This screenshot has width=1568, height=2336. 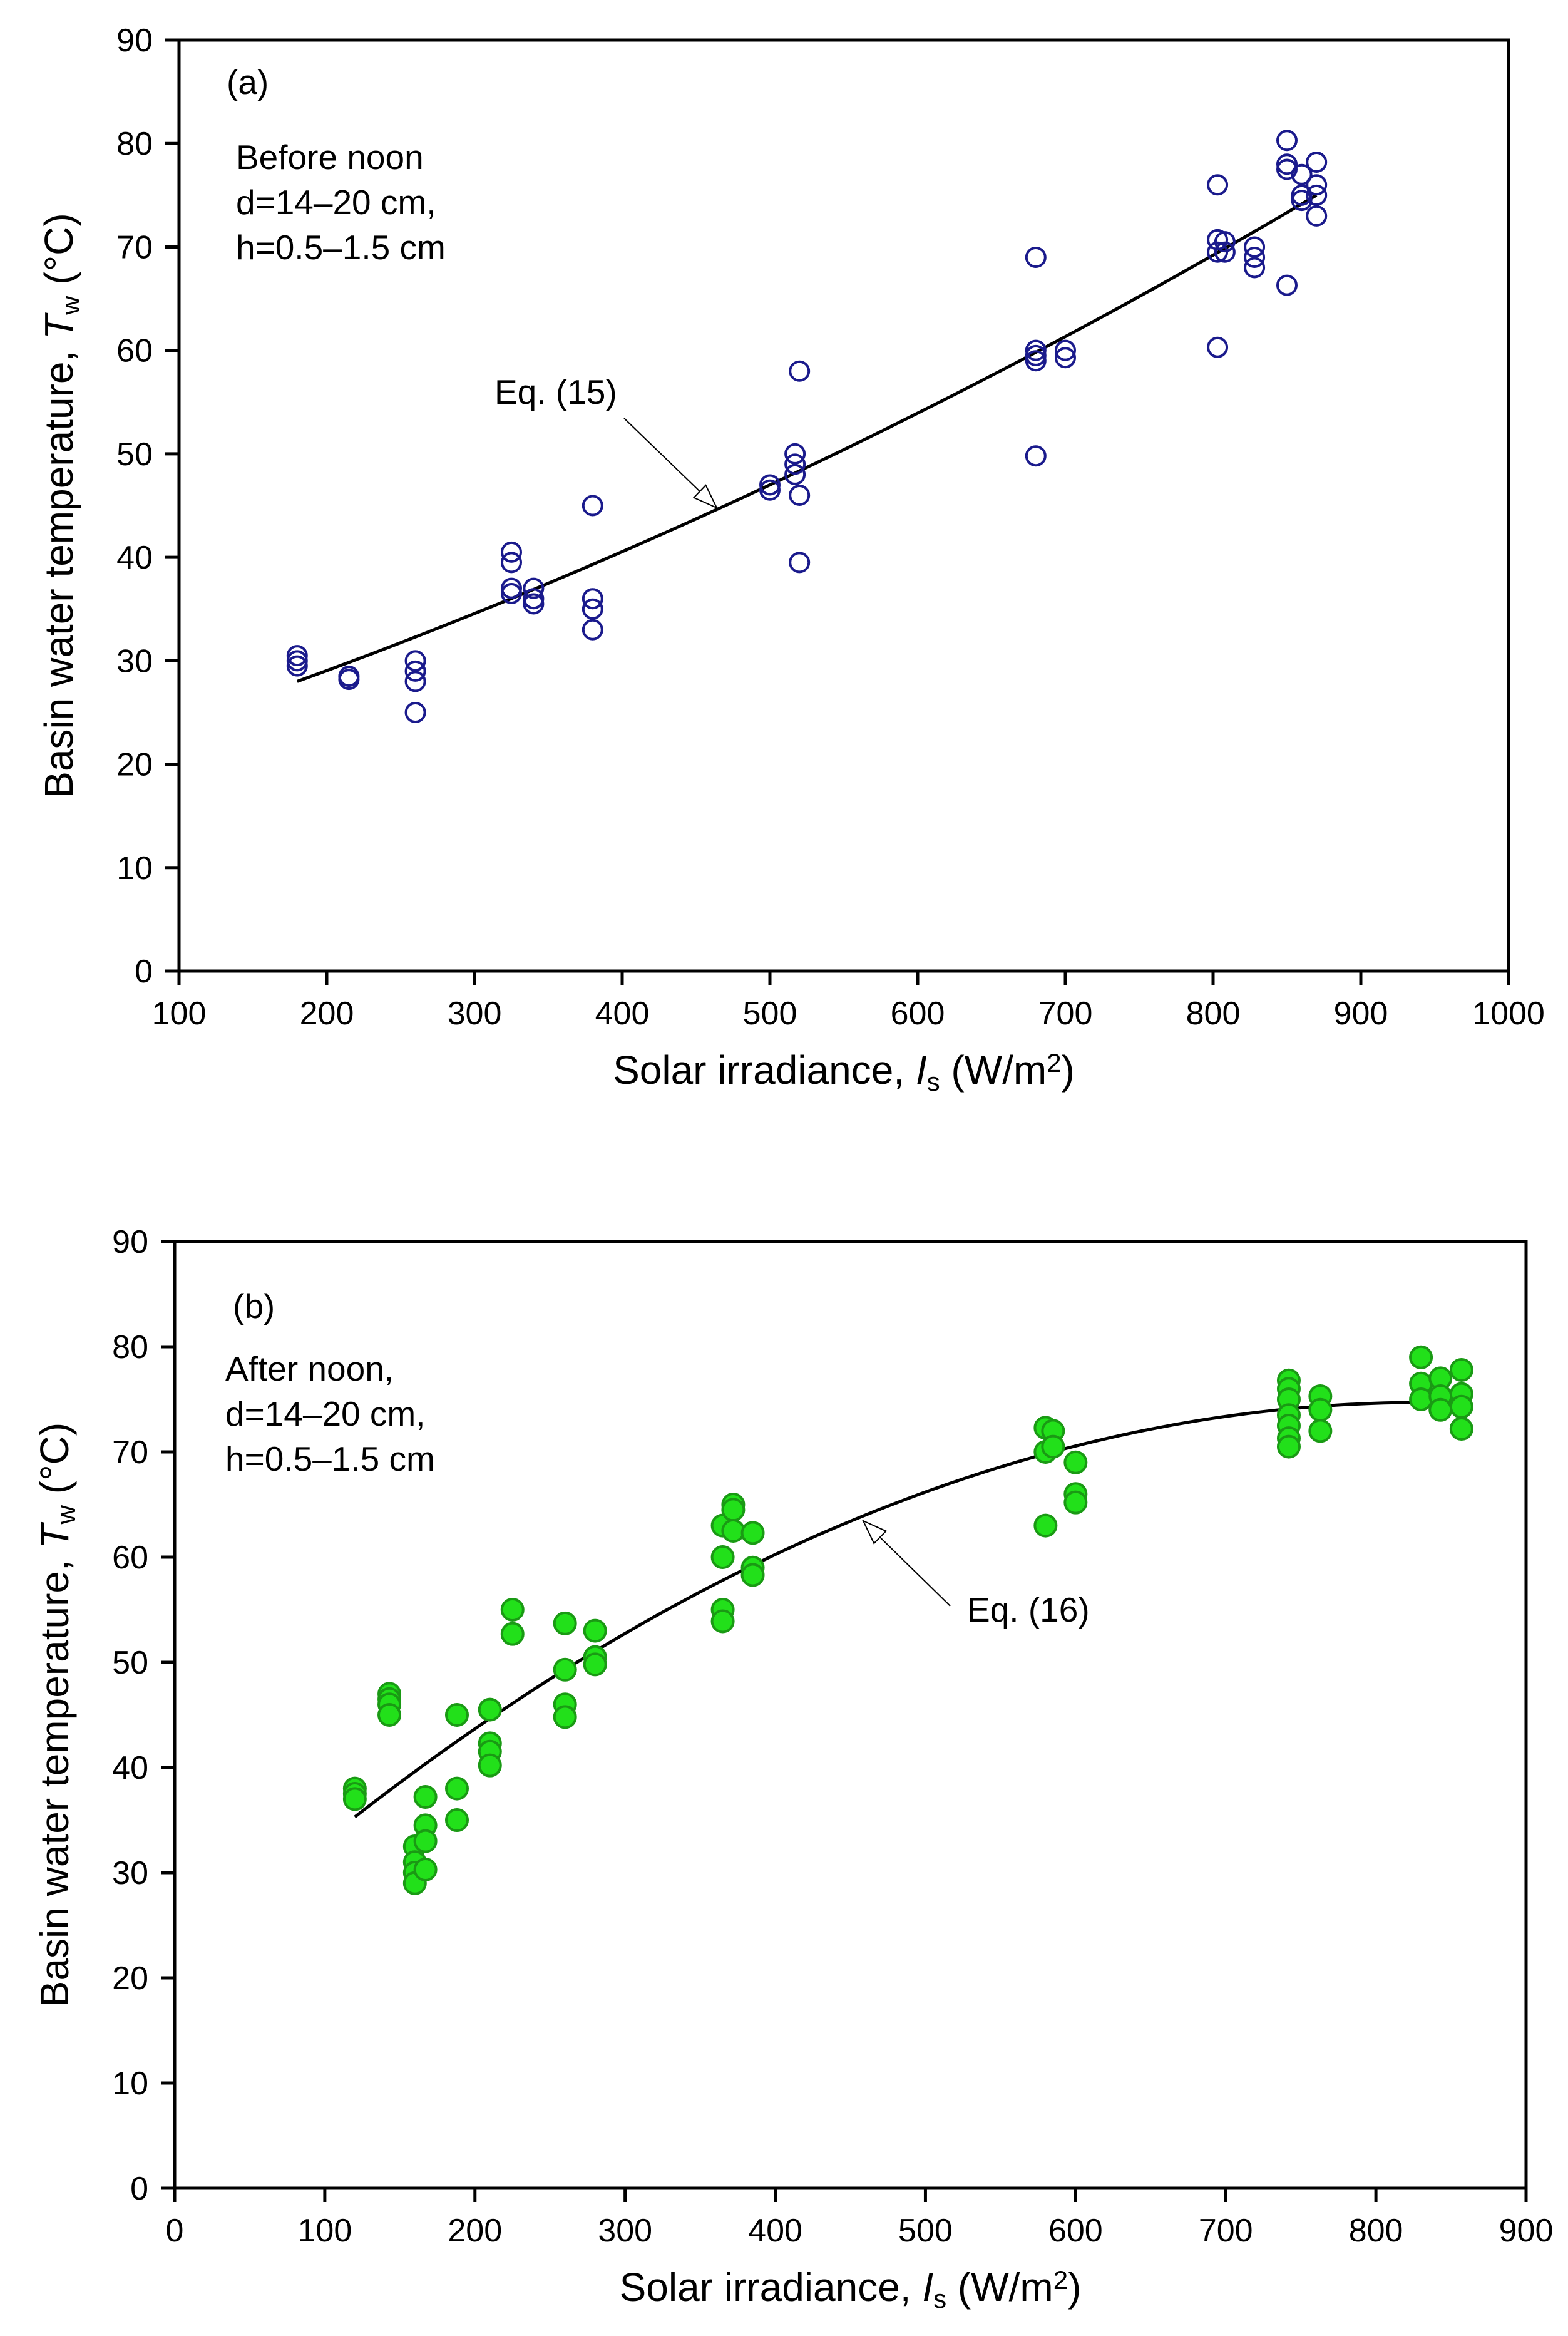 I want to click on condition-annotation-line: h=0.5–1.5 cm, so click(x=330, y=1458).